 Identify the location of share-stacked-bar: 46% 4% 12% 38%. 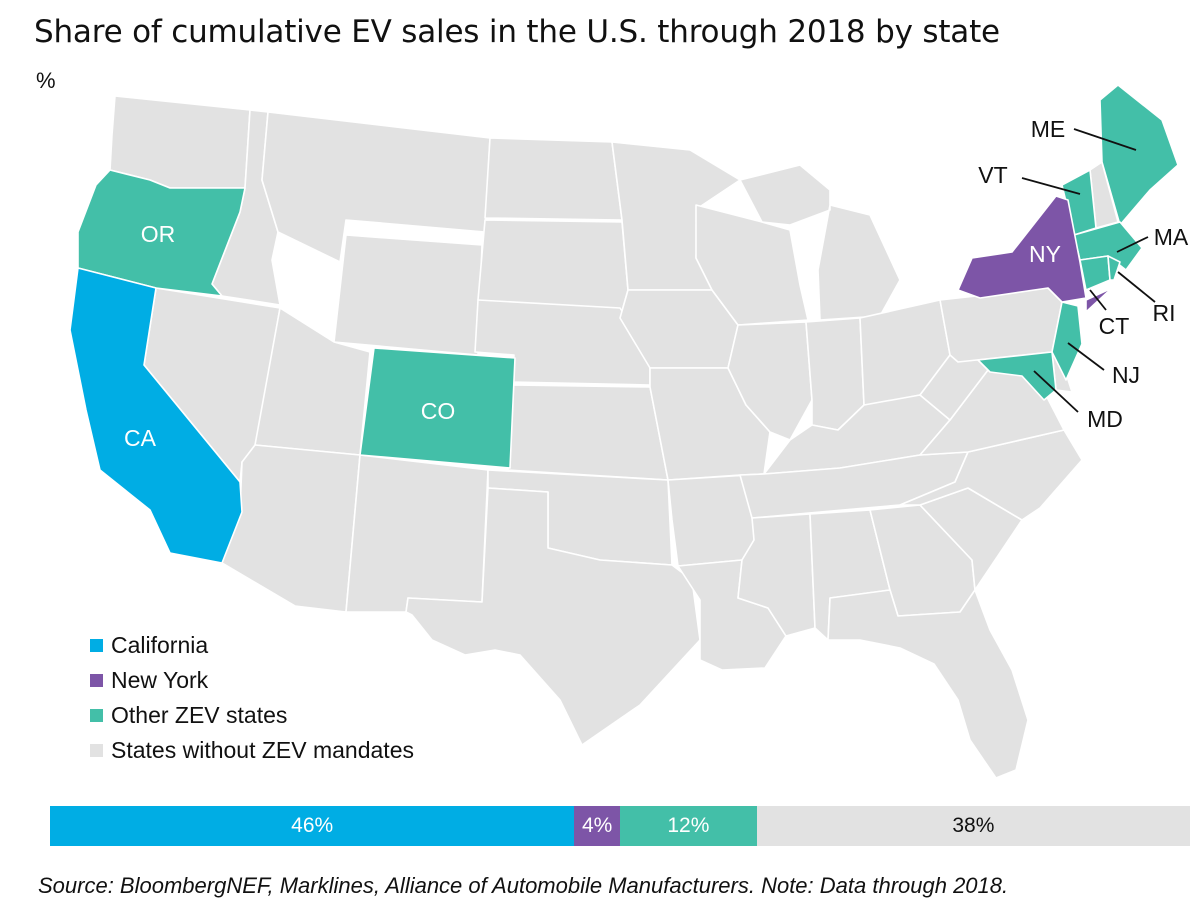
(620, 826).